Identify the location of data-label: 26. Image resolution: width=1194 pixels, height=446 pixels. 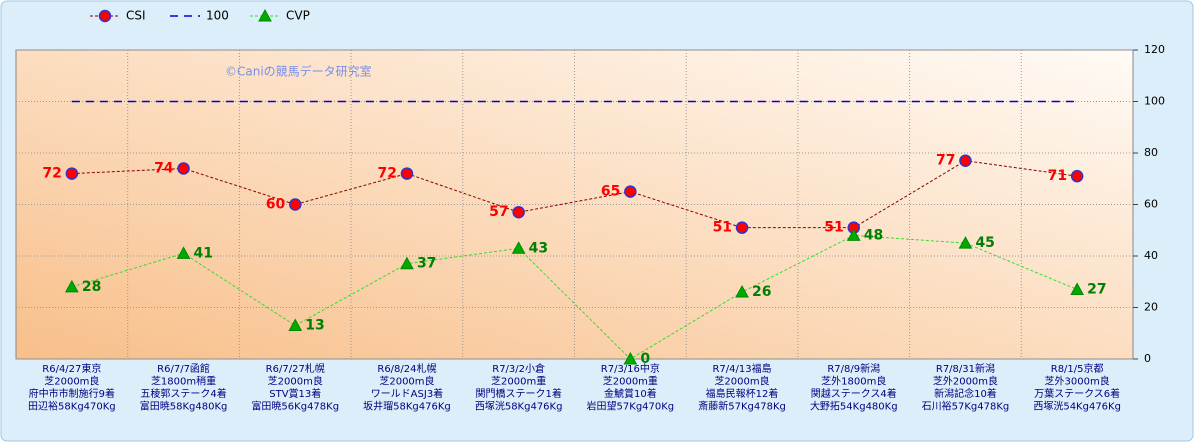
(761, 292).